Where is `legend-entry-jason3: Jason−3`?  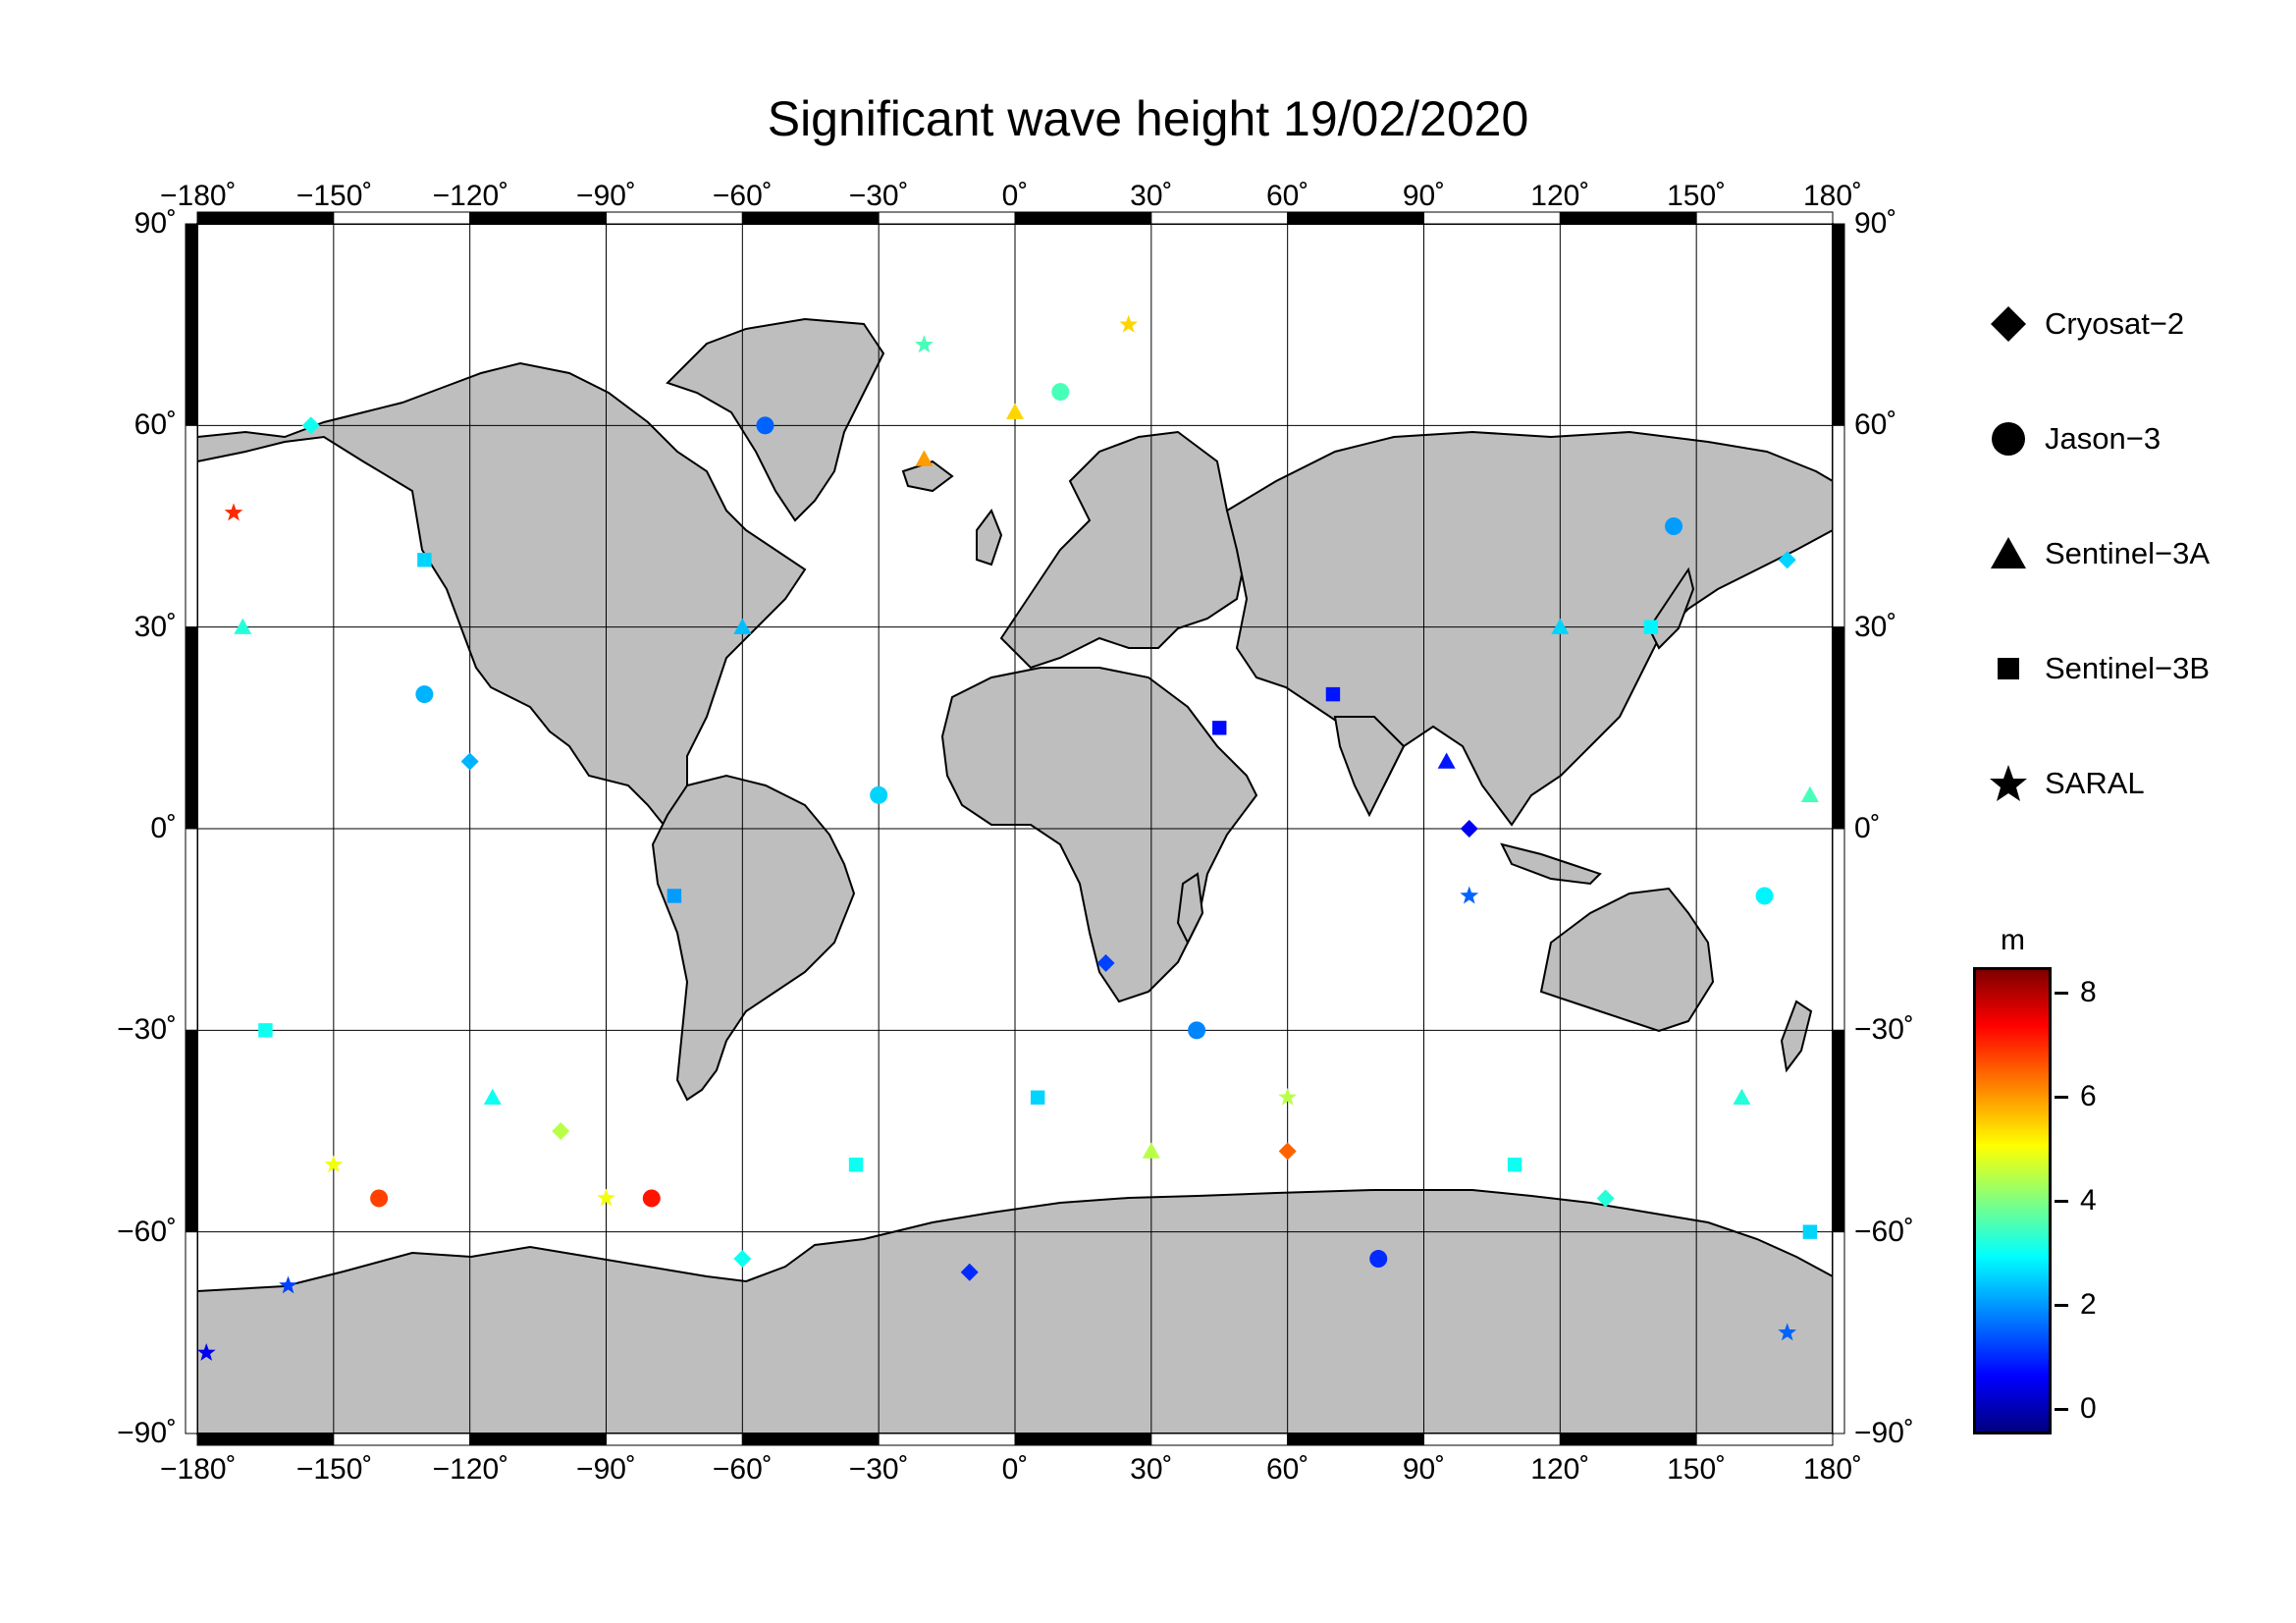
legend-entry-jason3: Jason−3 is located at coordinates (2073, 439).